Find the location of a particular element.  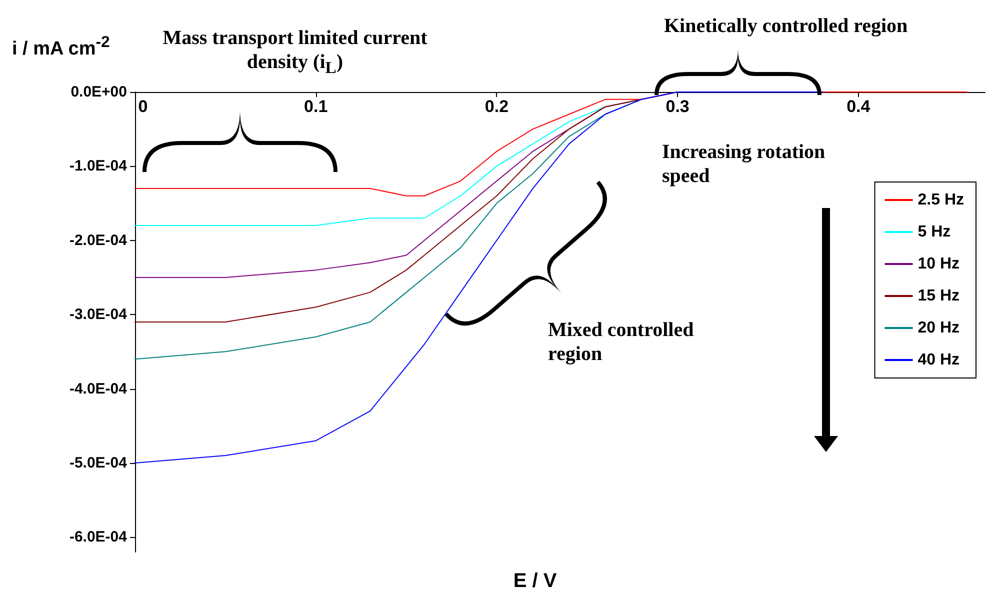

legend-label: 20 Hz is located at coordinates (939, 328).